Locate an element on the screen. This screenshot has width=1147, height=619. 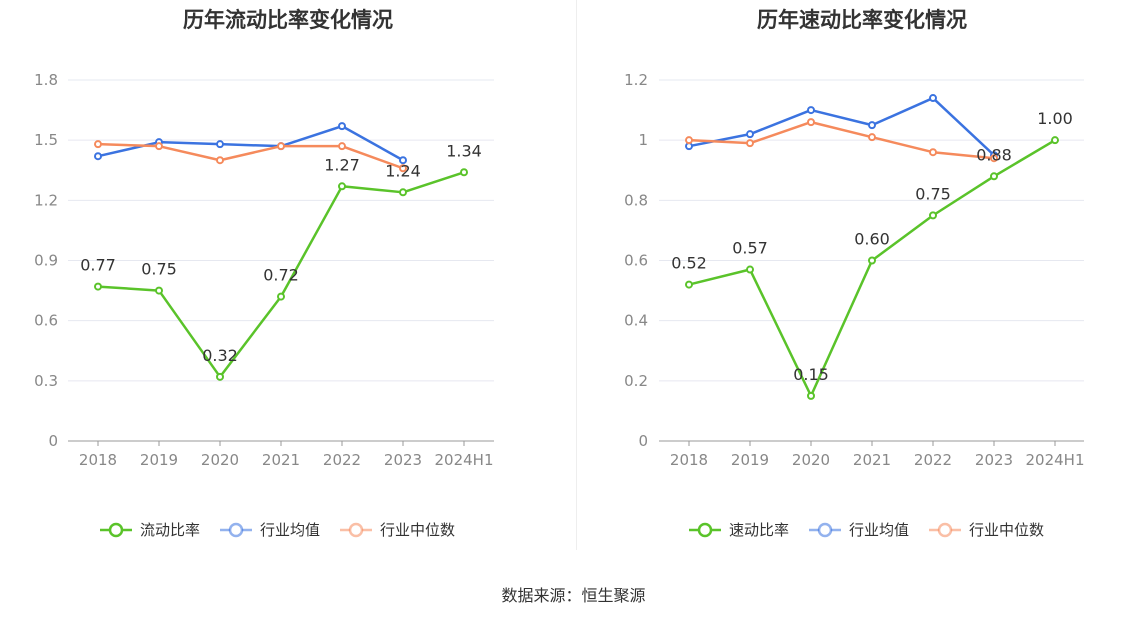
data-label: 0.77 is located at coordinates (98, 265).